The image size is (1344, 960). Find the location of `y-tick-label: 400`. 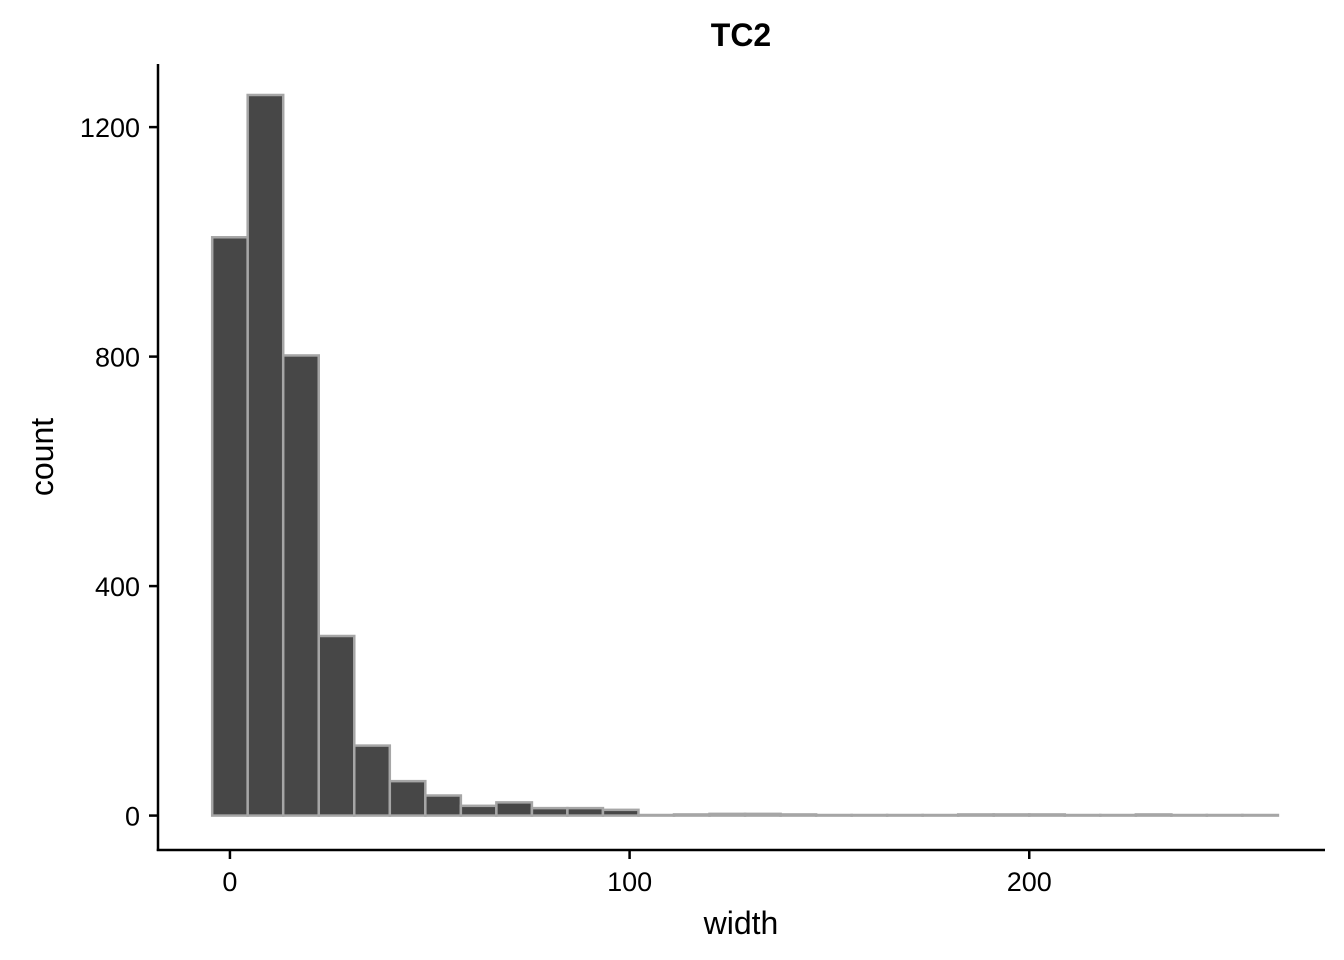

y-tick-label: 400 is located at coordinates (117, 587).